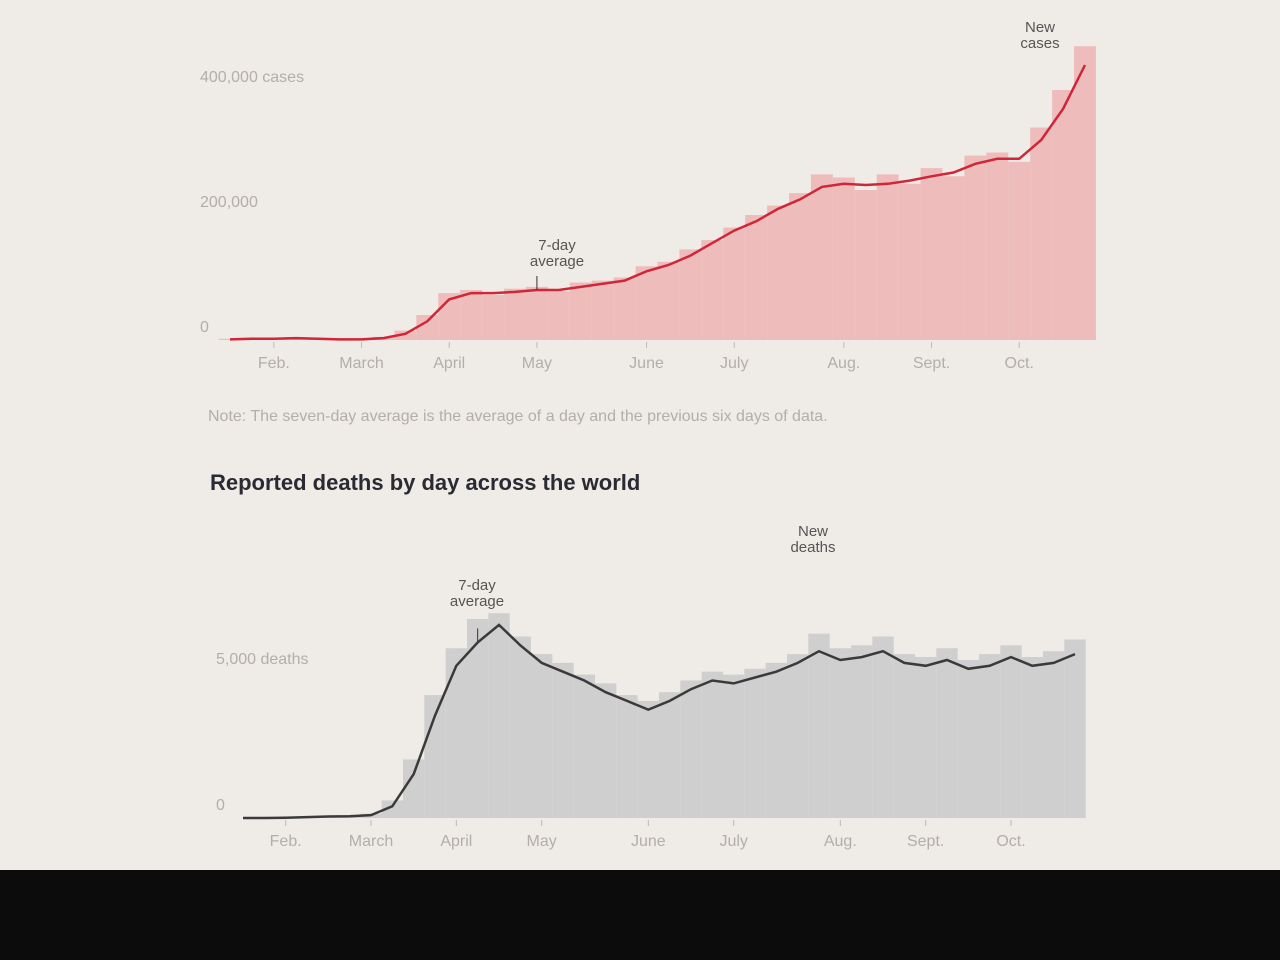 Image resolution: width=1280 pixels, height=960 pixels. Describe the element at coordinates (1040, 35) in the screenshot. I see `bar-label: New cases` at that location.